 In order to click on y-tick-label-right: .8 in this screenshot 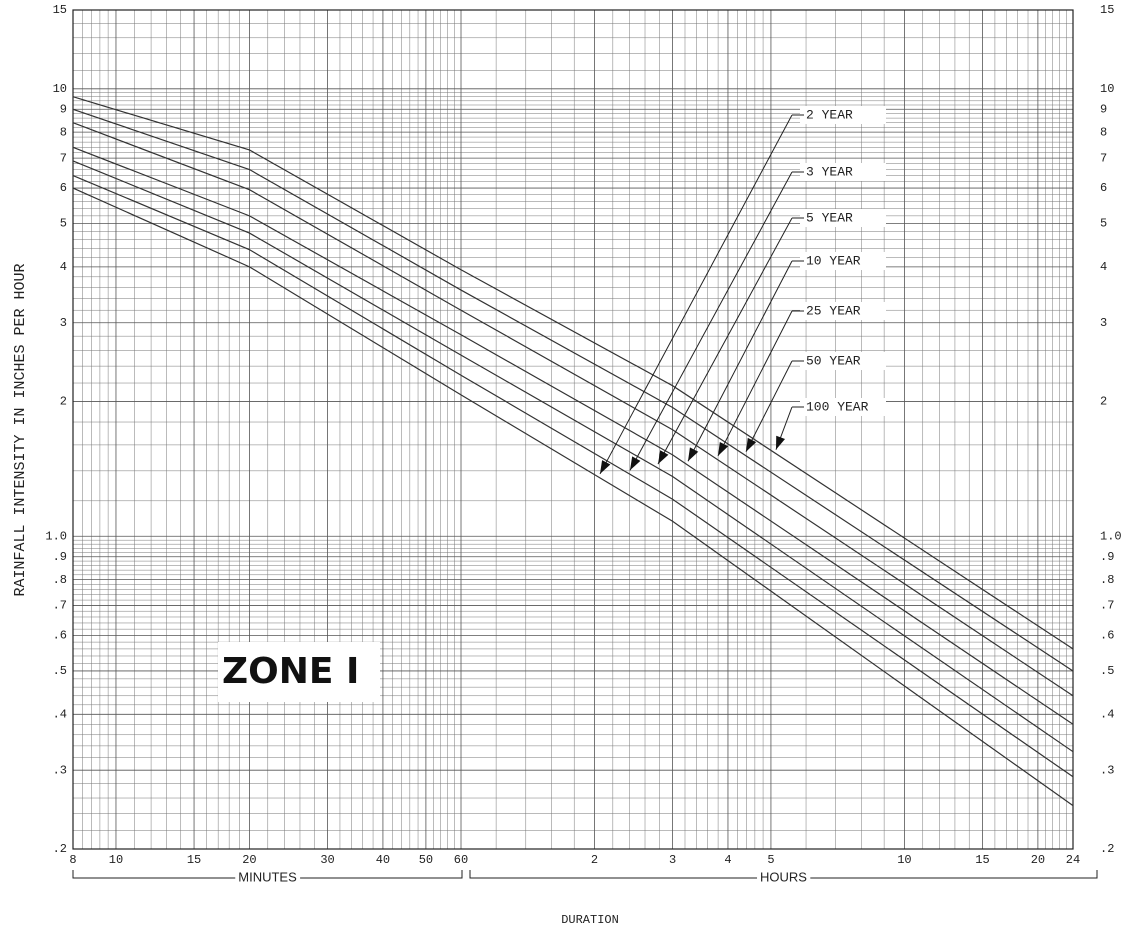, I will do `click(1107, 580)`.